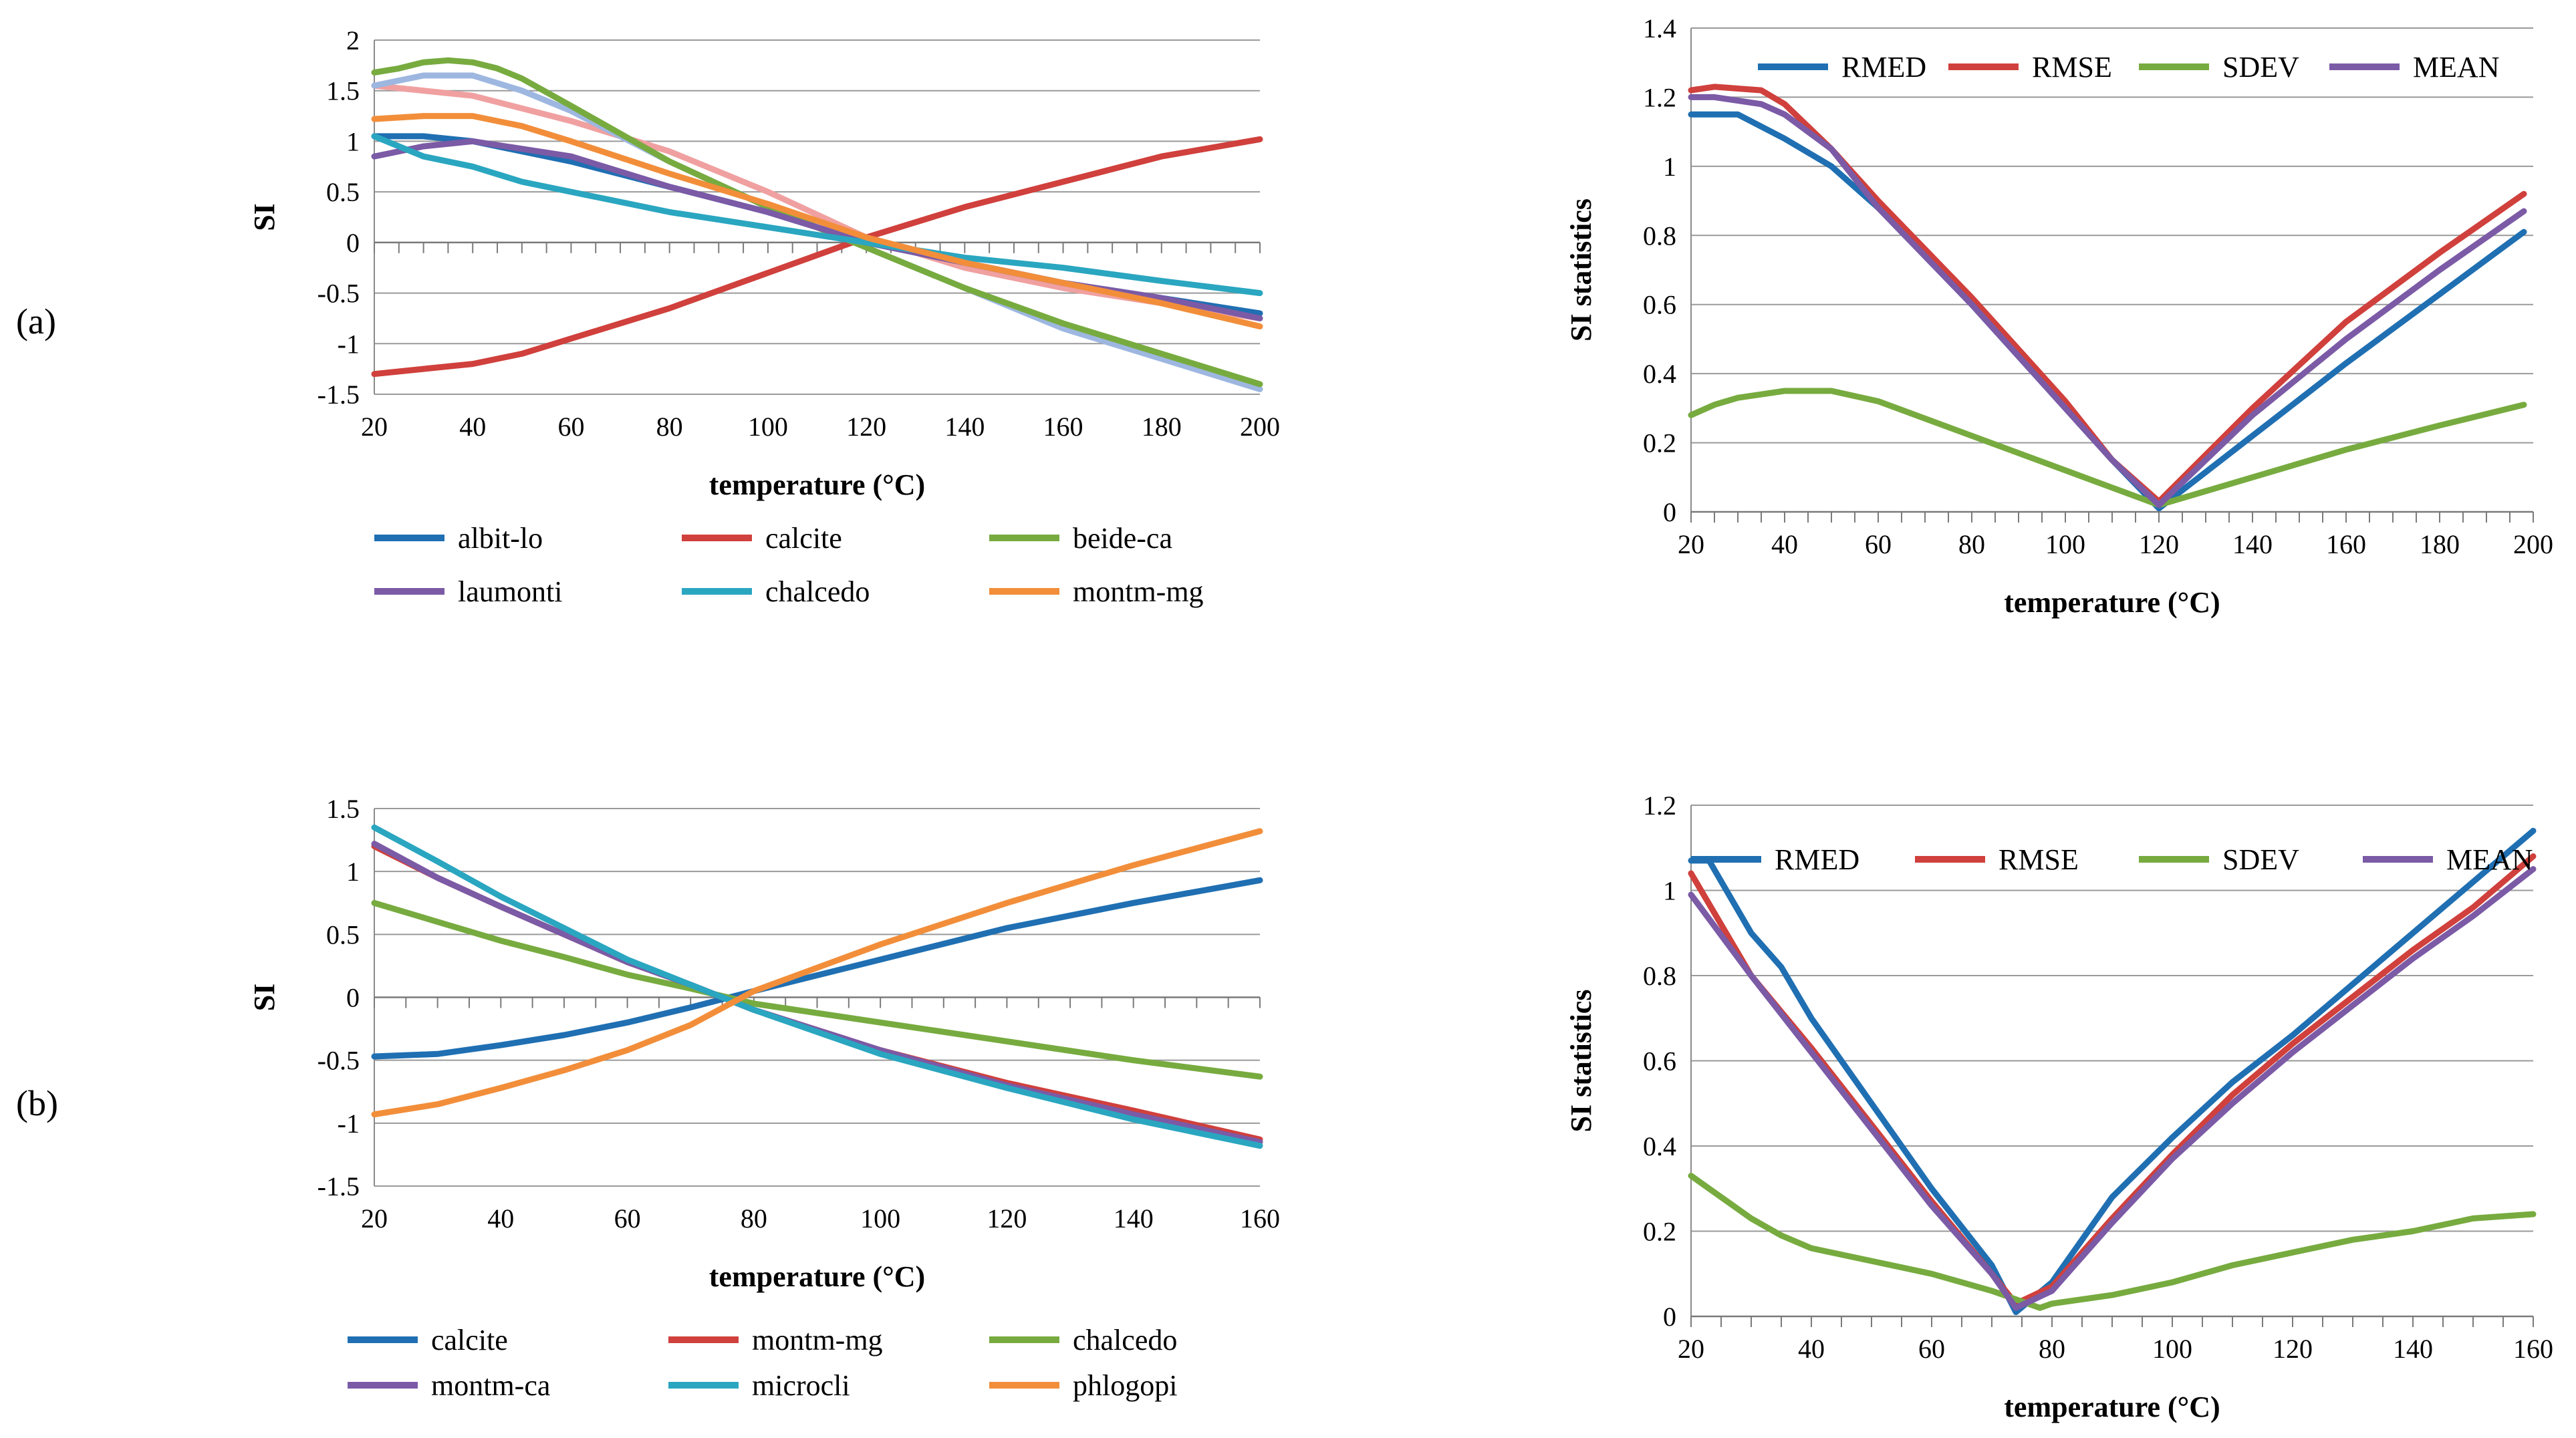 The image size is (2576, 1438). I want to click on legend-label-montm-mg: montm-mg, so click(1138, 591).